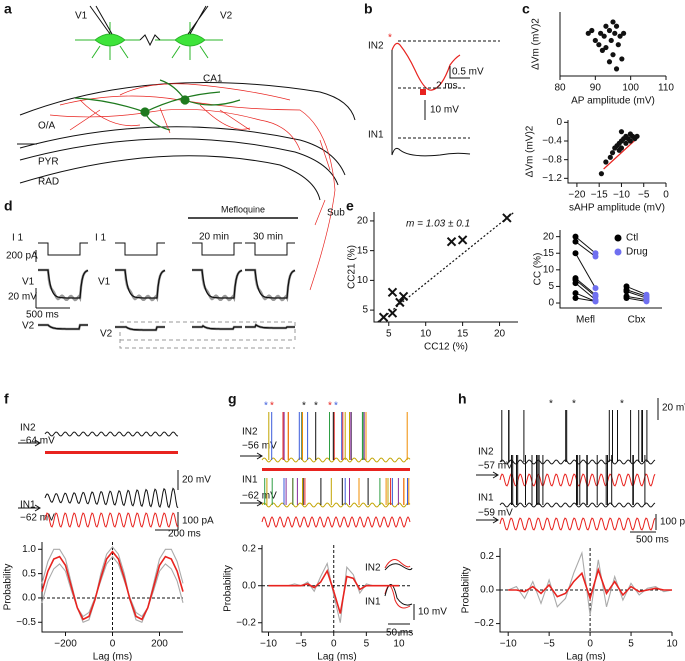 The width and height of the screenshot is (685, 661). What do you see at coordinates (630, 88) in the screenshot?
I see `x-tick-label: 100` at bounding box center [630, 88].